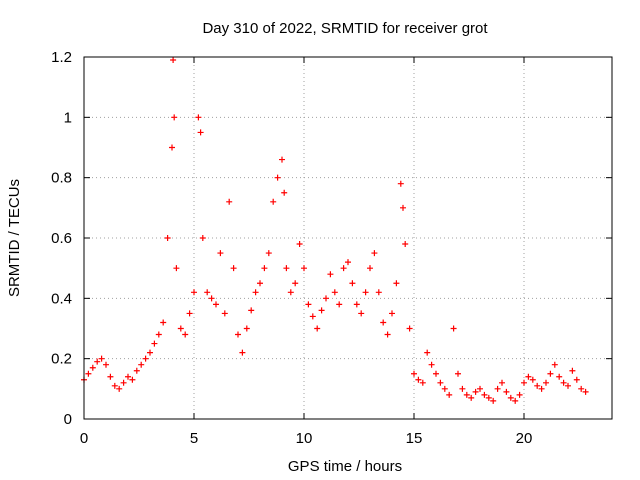 The height and width of the screenshot is (480, 640). What do you see at coordinates (61, 298) in the screenshot?
I see `y-tick-label: 0.4` at bounding box center [61, 298].